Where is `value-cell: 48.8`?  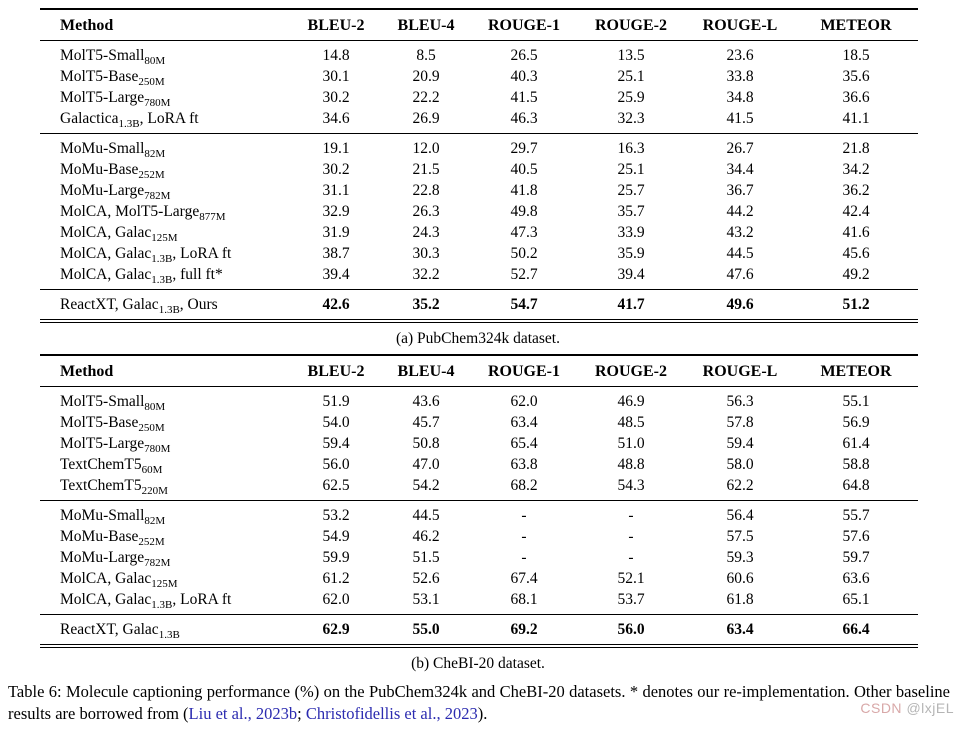
value-cell: 48.8 is located at coordinates (631, 464).